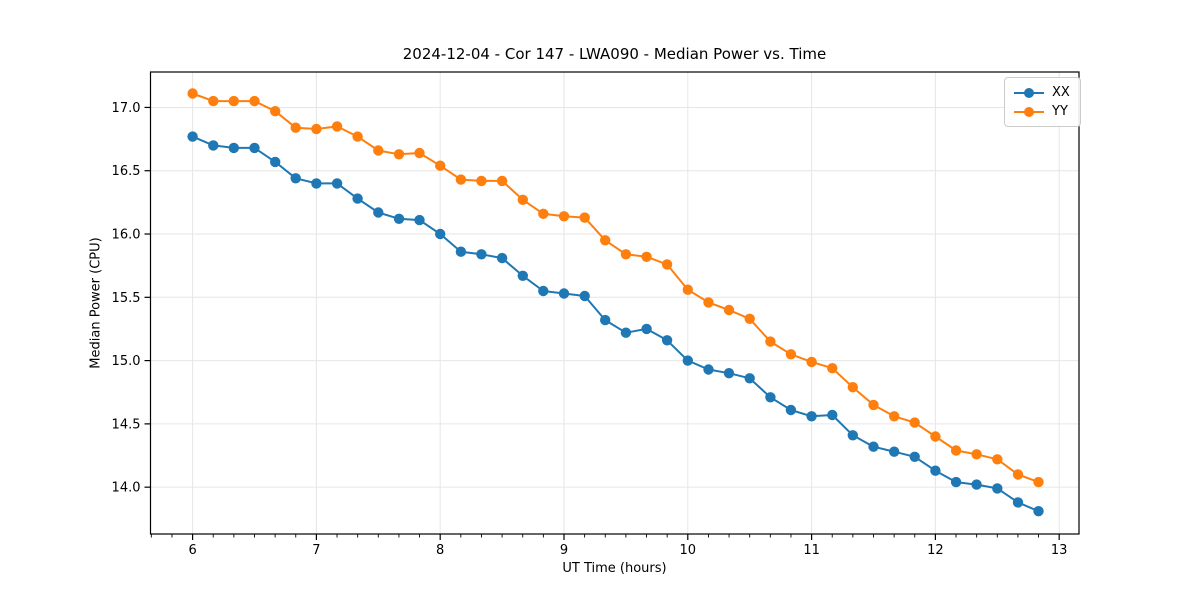  What do you see at coordinates (1042, 102) in the screenshot?
I see `legend: XX YY` at bounding box center [1042, 102].